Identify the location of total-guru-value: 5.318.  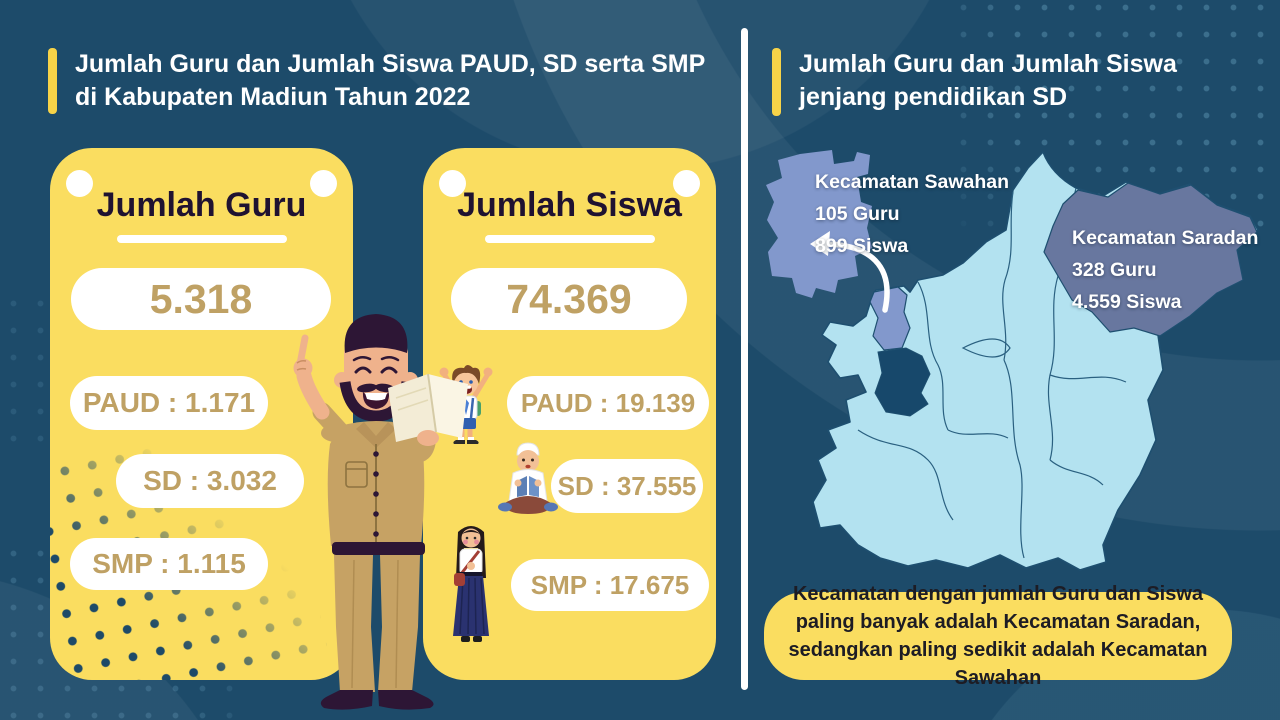
(201, 299).